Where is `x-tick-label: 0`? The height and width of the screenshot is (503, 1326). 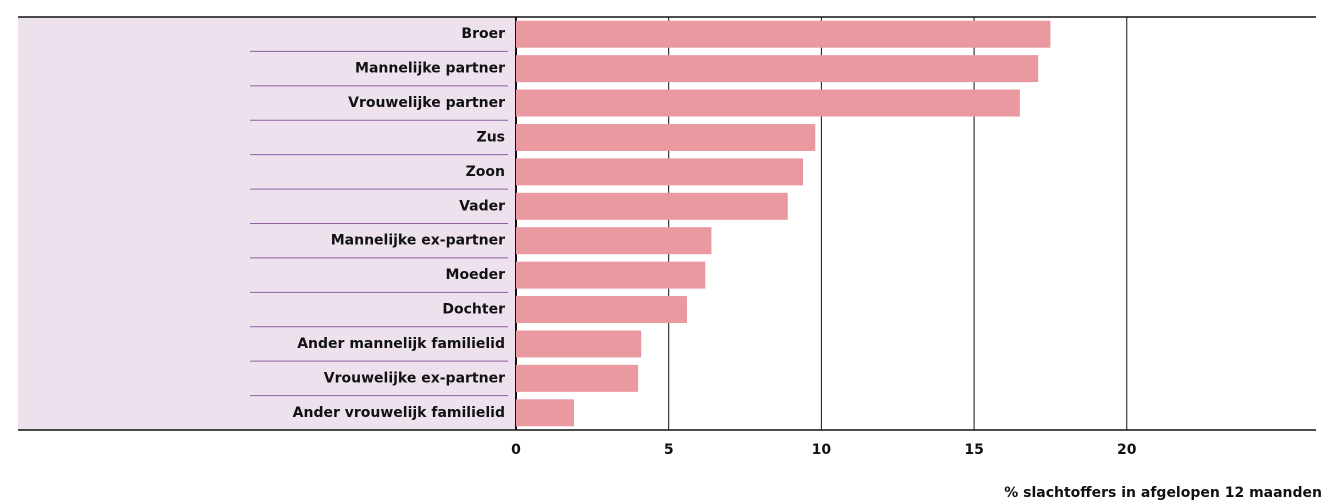 x-tick-label: 0 is located at coordinates (516, 450).